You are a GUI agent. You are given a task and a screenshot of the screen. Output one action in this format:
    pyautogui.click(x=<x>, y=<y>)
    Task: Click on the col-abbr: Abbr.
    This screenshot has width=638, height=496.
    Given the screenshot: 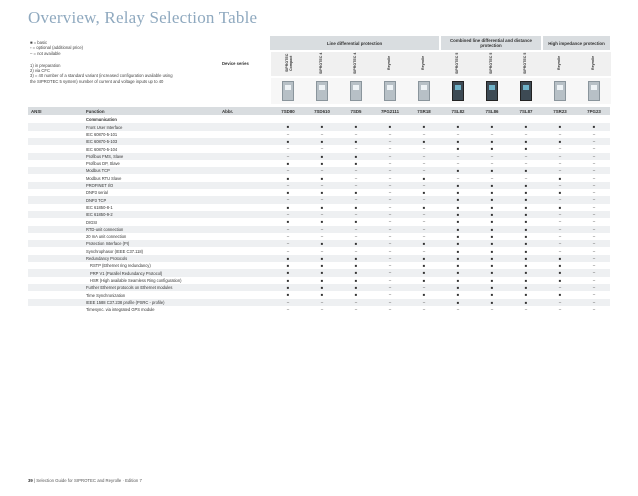 What is the action you would take?
    pyautogui.click(x=228, y=111)
    